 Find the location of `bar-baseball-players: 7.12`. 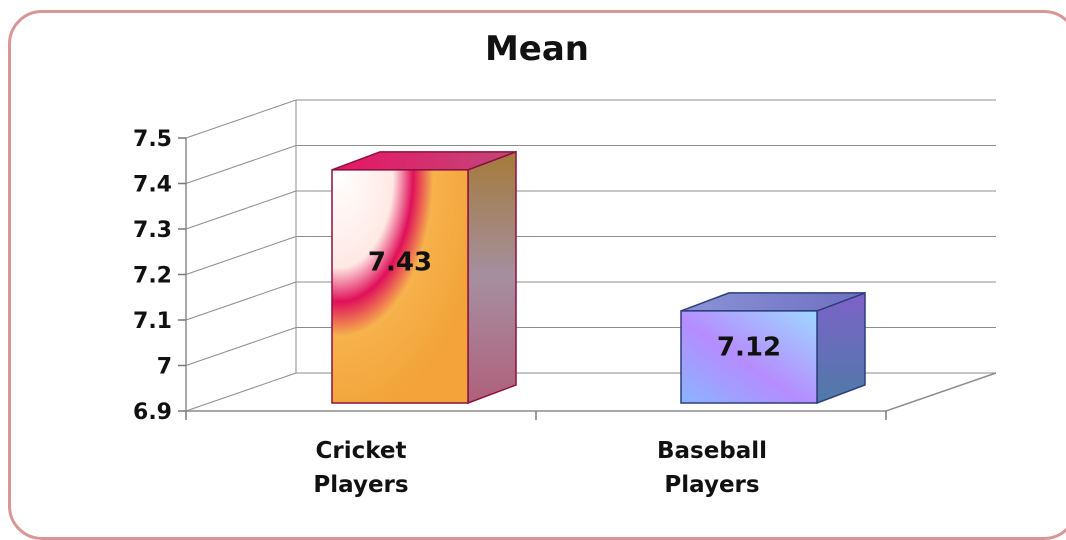

bar-baseball-players: 7.12 is located at coordinates (773, 348).